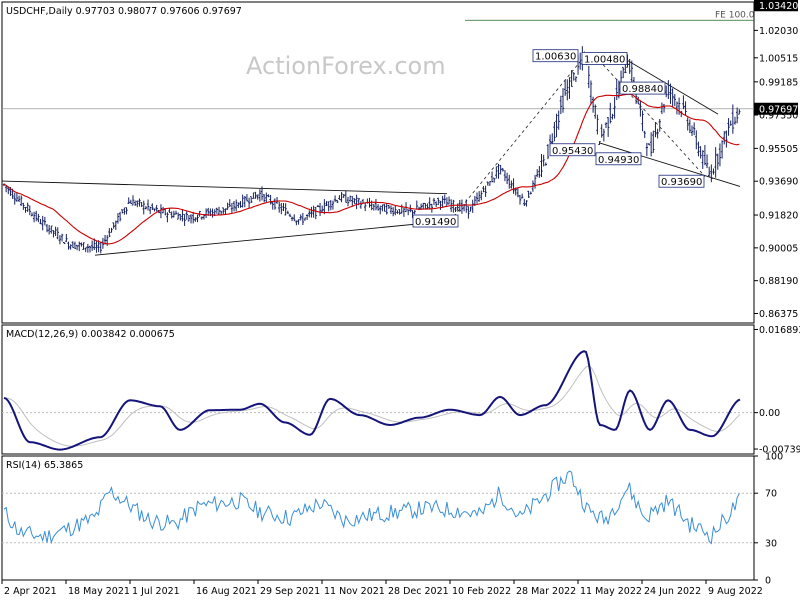  What do you see at coordinates (771, 494) in the screenshot?
I see `rsi-tick-label: 70` at bounding box center [771, 494].